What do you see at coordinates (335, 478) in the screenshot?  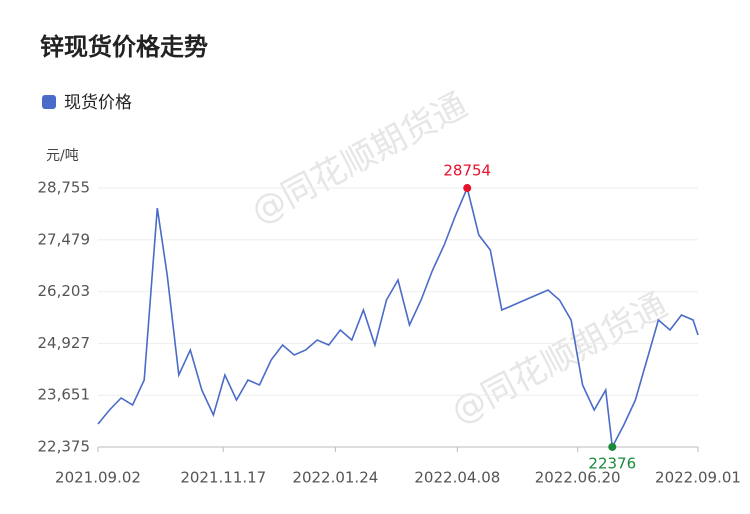 I see `x-tick-label: 2022.01.24` at bounding box center [335, 478].